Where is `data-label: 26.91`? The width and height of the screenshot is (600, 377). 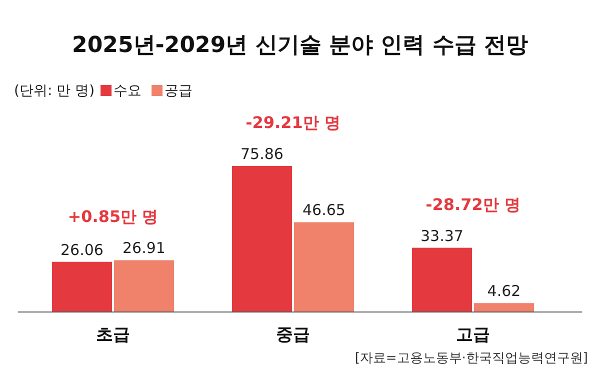 data-label: 26.91 is located at coordinates (144, 248).